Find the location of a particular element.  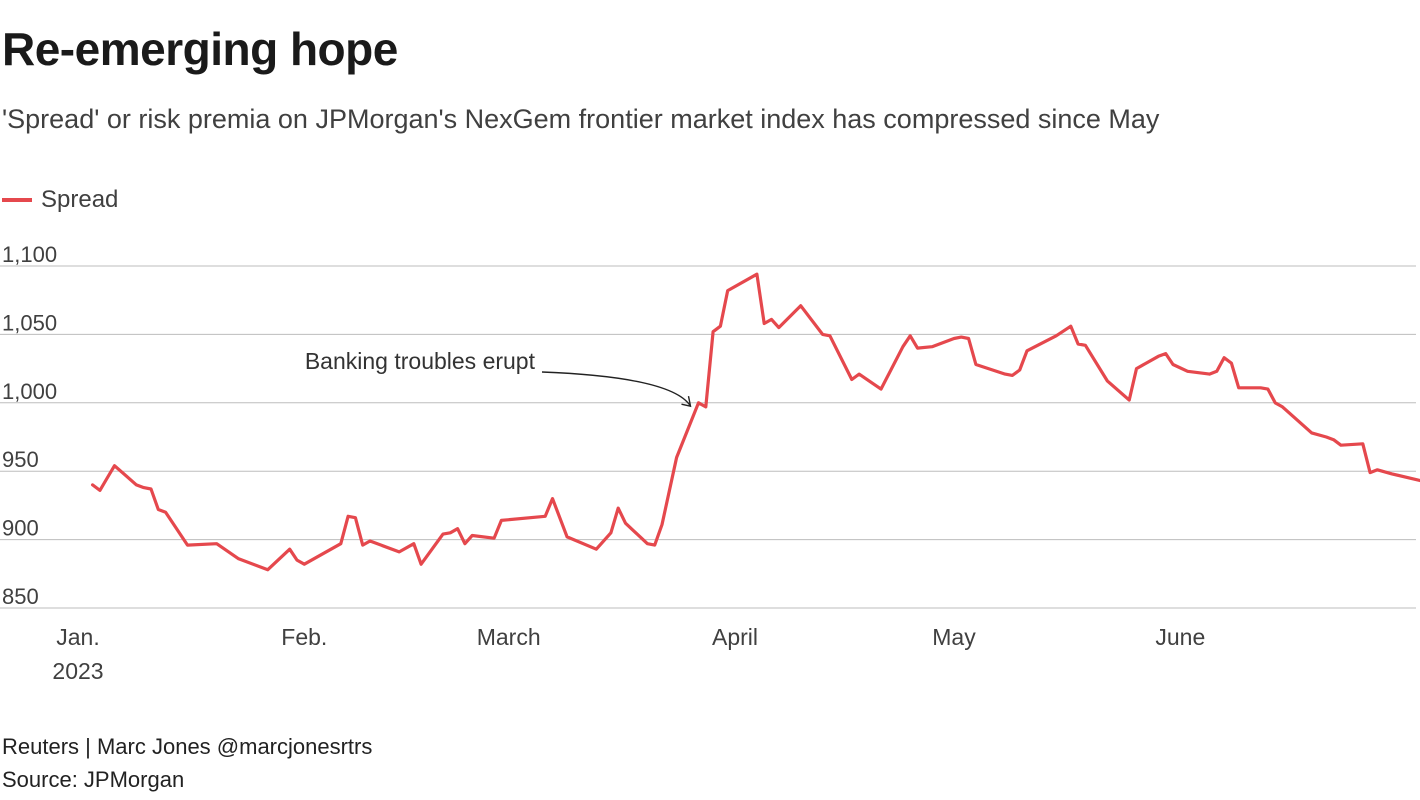

y-tick-label: 900 is located at coordinates (20, 528).